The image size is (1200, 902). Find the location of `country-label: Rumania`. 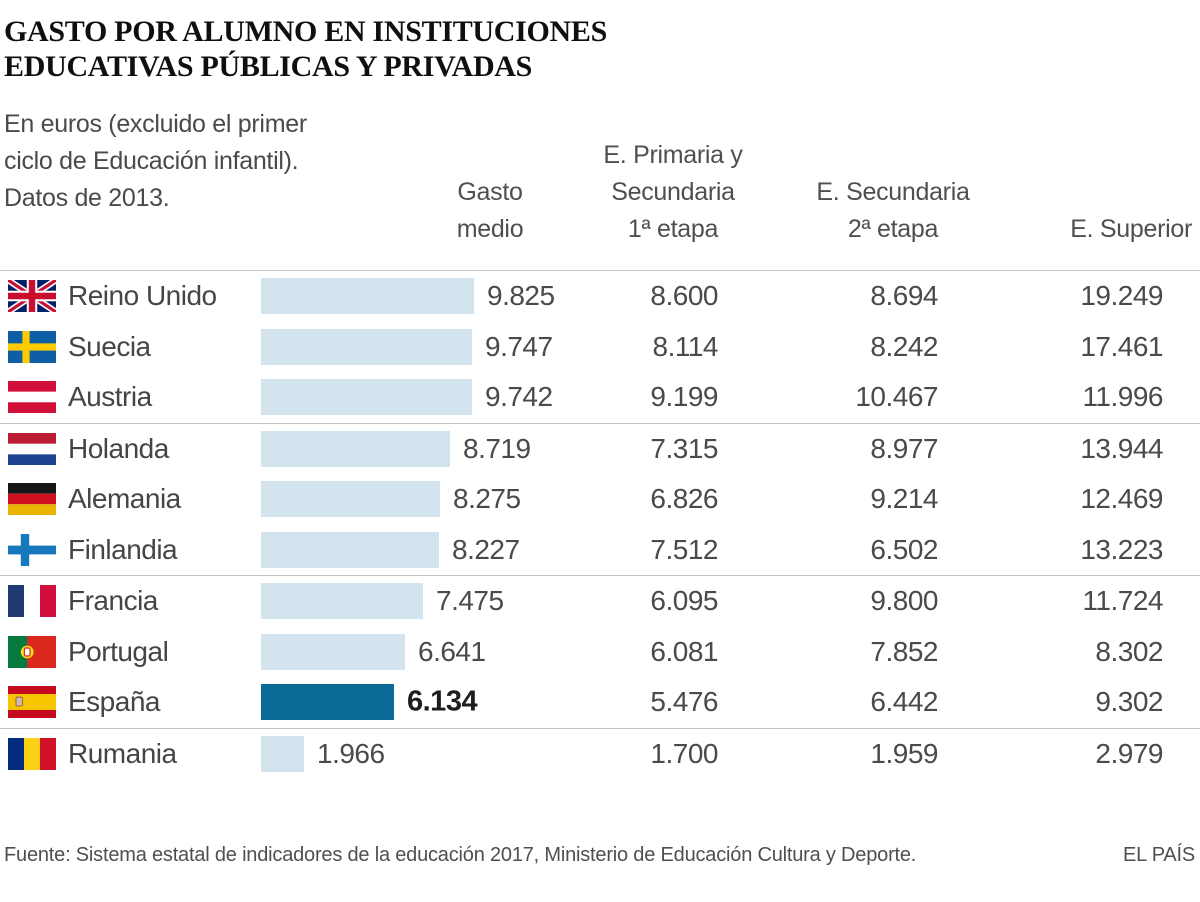

country-label: Rumania is located at coordinates (122, 753).